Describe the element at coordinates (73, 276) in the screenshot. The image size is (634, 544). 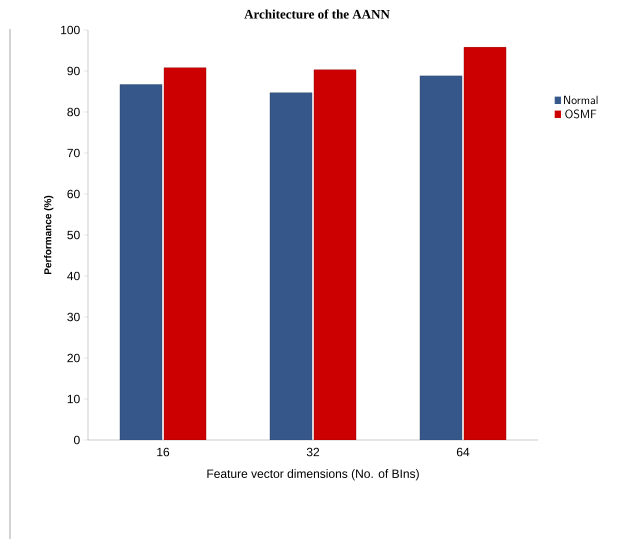
I see `y-tick-label: 40` at that location.